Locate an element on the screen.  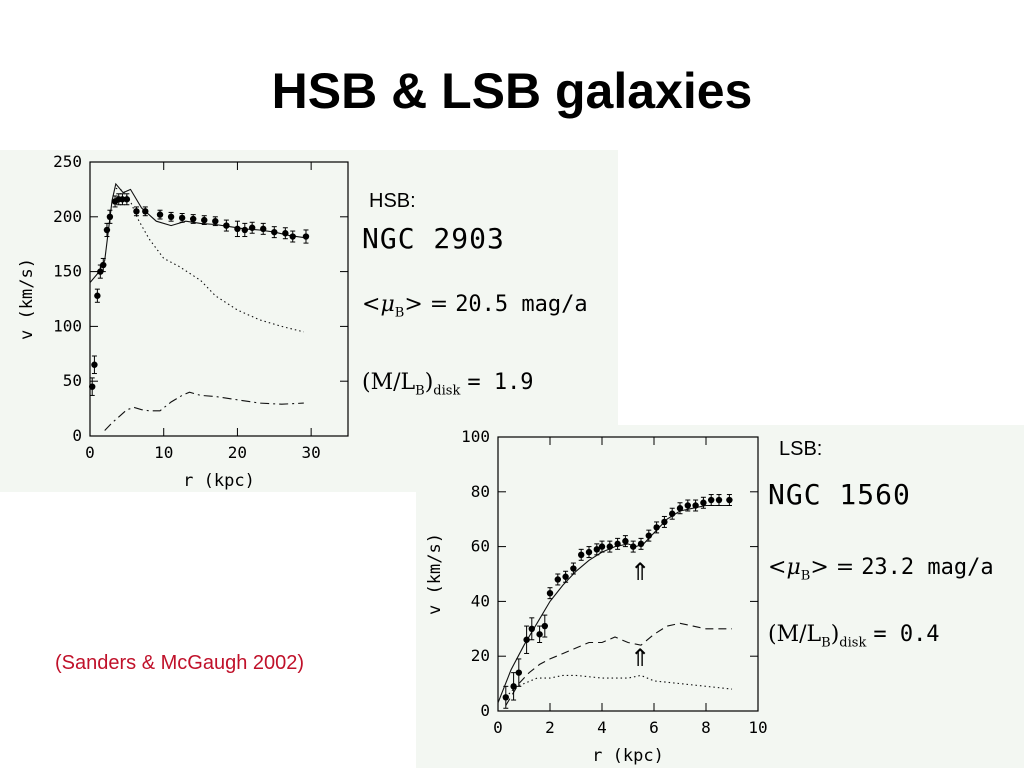
y-tick-label: 200 is located at coordinates (67, 216).